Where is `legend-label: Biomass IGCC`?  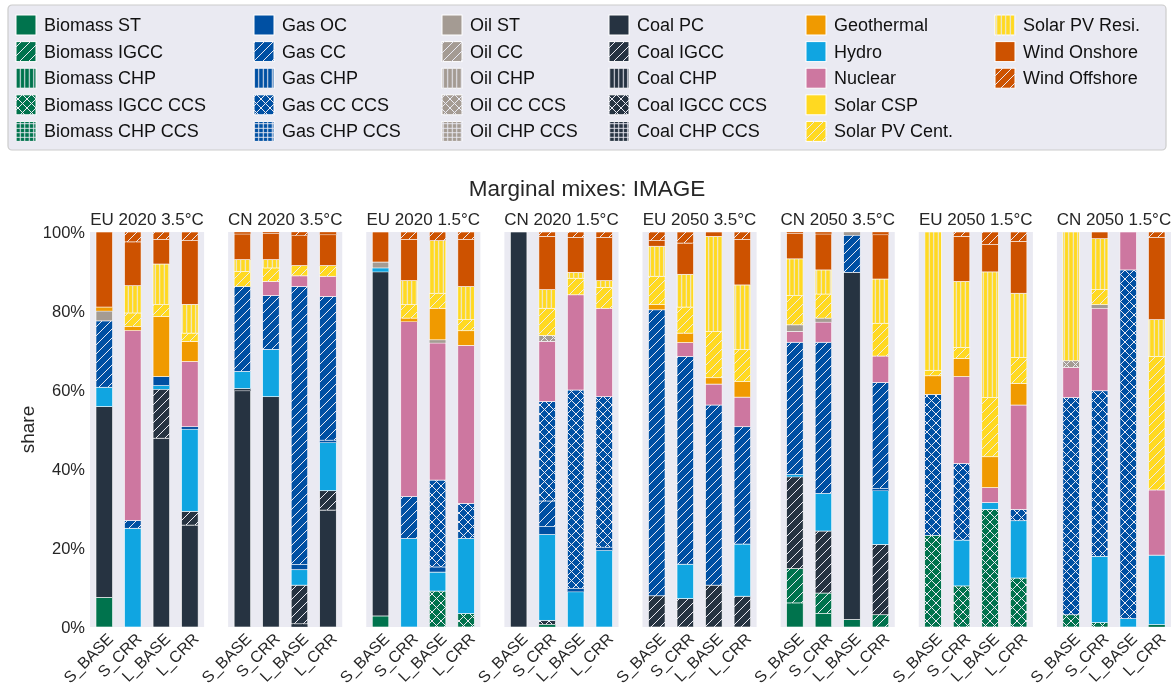
legend-label: Biomass IGCC is located at coordinates (104, 51).